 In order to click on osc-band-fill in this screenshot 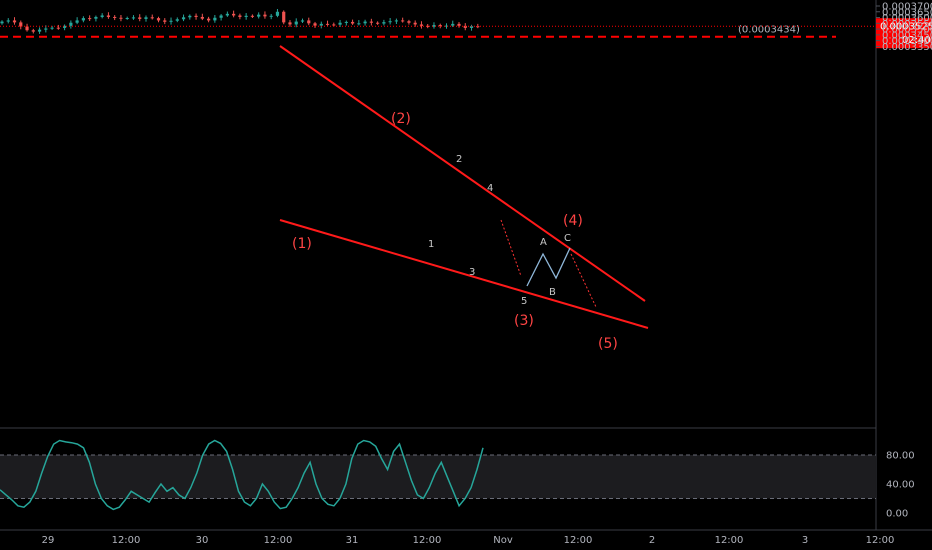, I will do `click(438, 477)`.